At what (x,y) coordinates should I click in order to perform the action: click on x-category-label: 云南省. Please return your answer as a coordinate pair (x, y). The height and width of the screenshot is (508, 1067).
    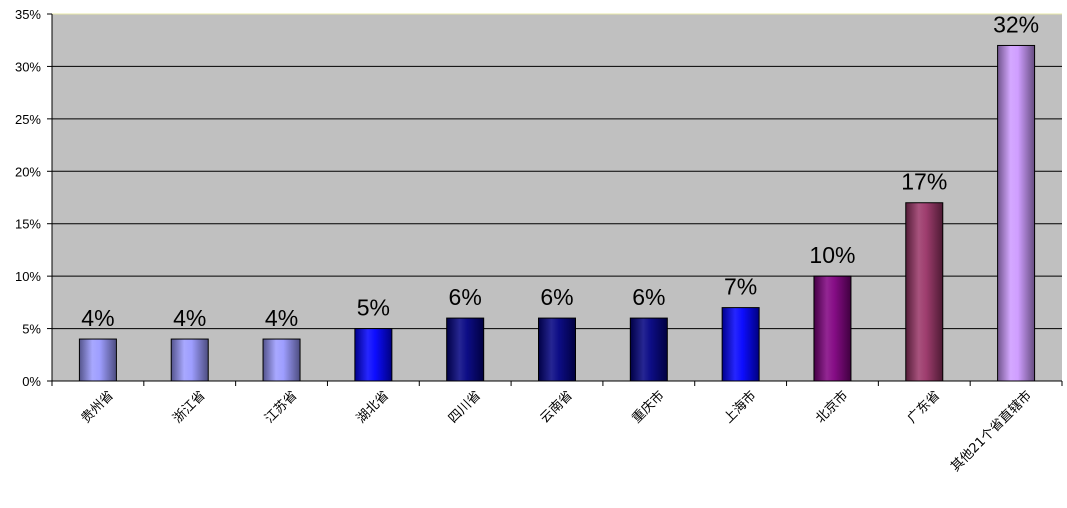
    Looking at the image, I should click on (556, 407).